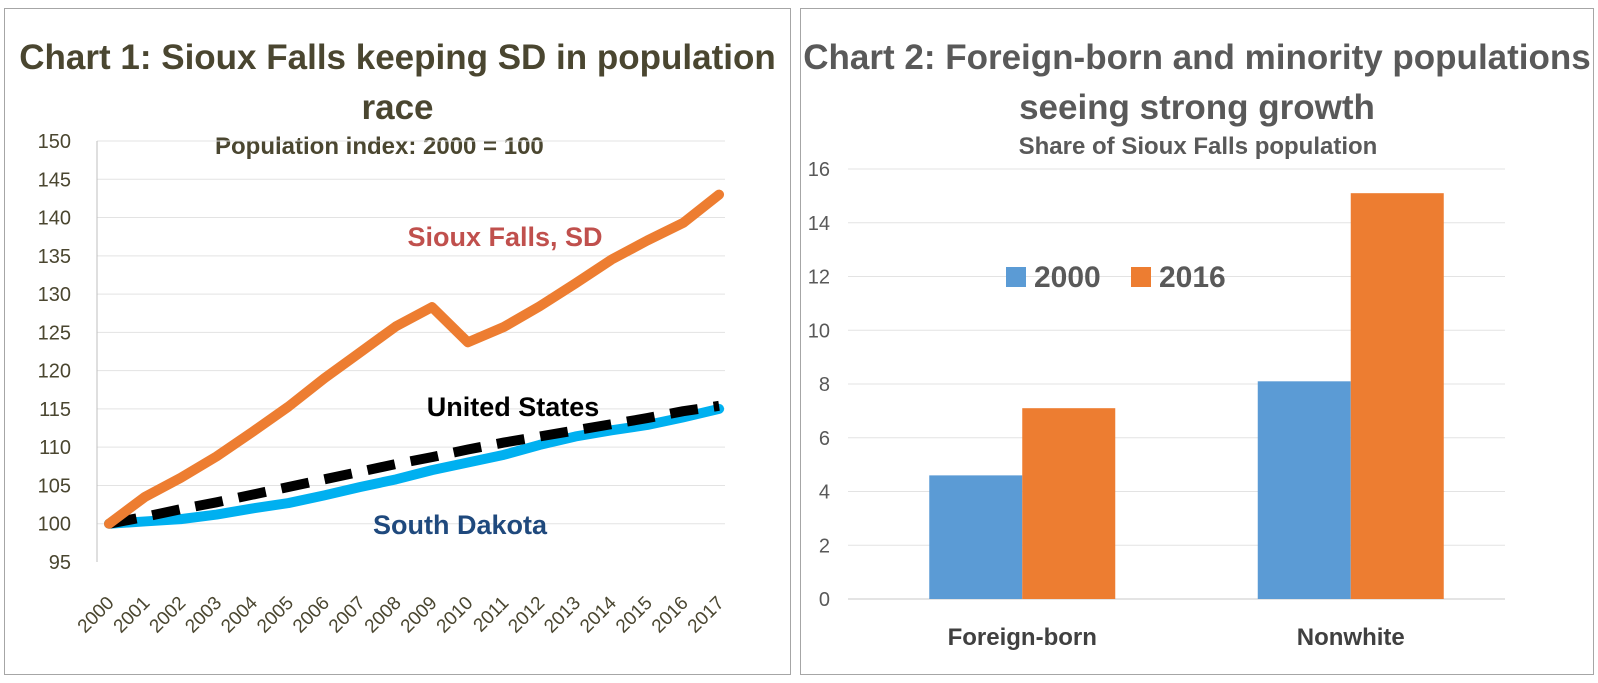  Describe the element at coordinates (54, 257) in the screenshot. I see `y-tick-label-135: 135` at that location.